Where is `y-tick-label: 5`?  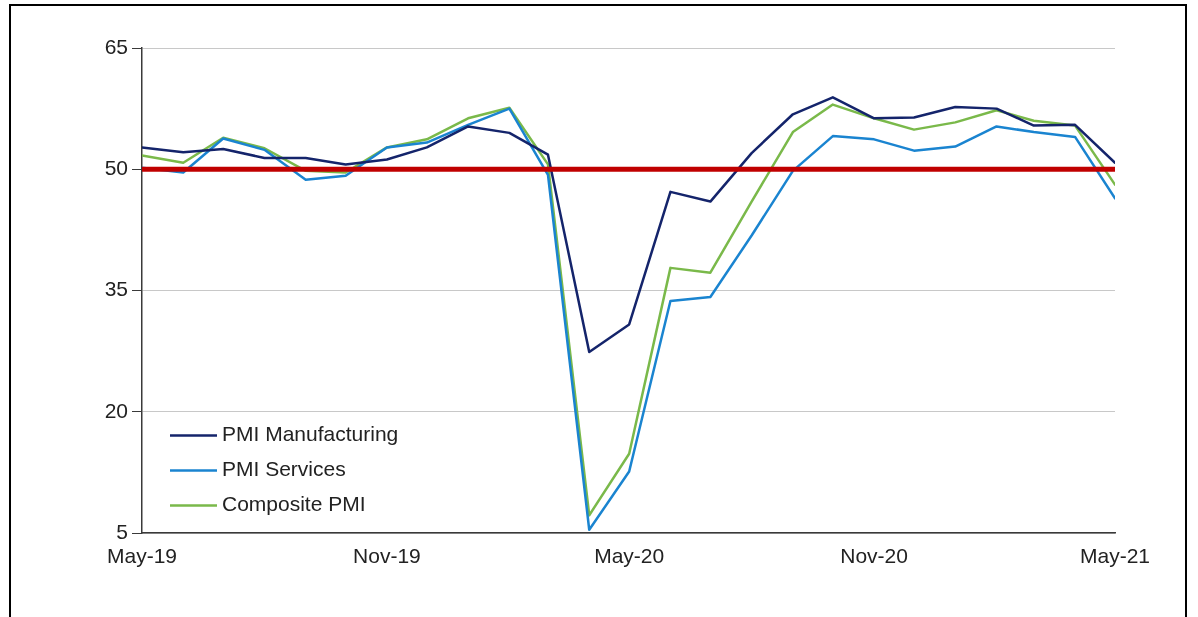 y-tick-label: 5 is located at coordinates (122, 531).